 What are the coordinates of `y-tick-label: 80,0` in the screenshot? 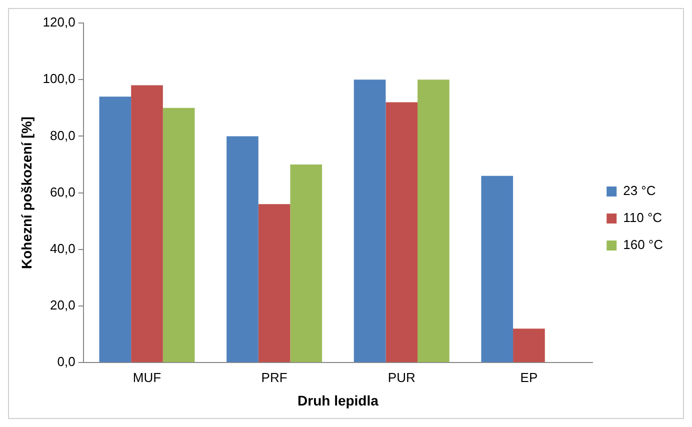 It's located at (63, 135).